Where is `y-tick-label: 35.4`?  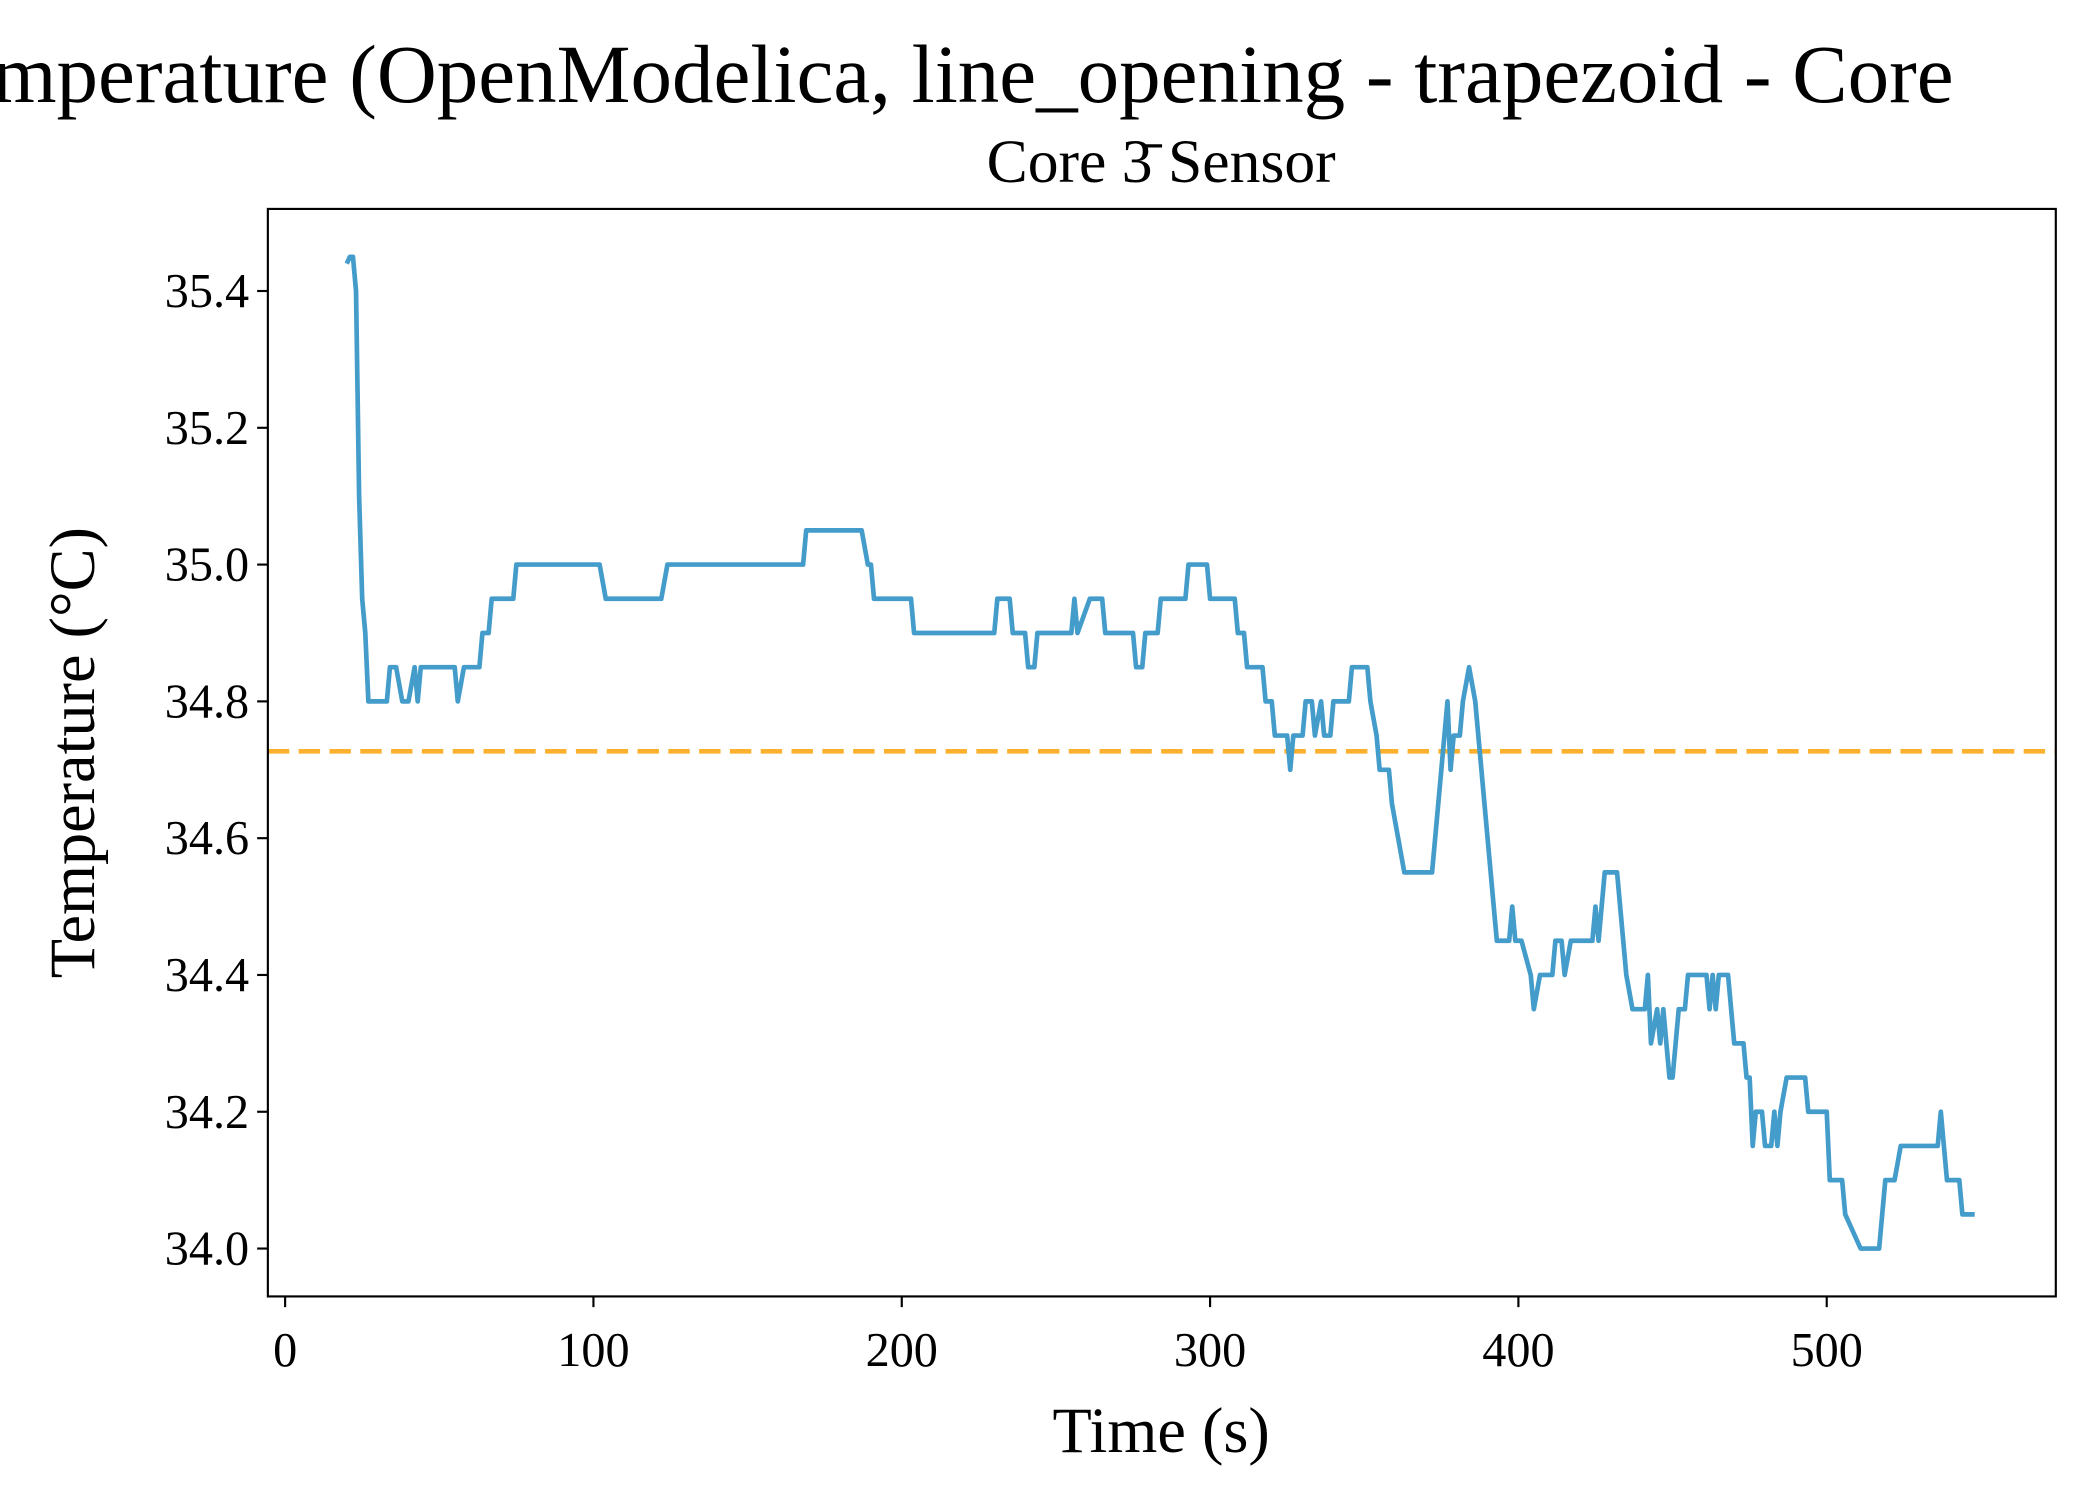
y-tick-label: 35.4 is located at coordinates (207, 291).